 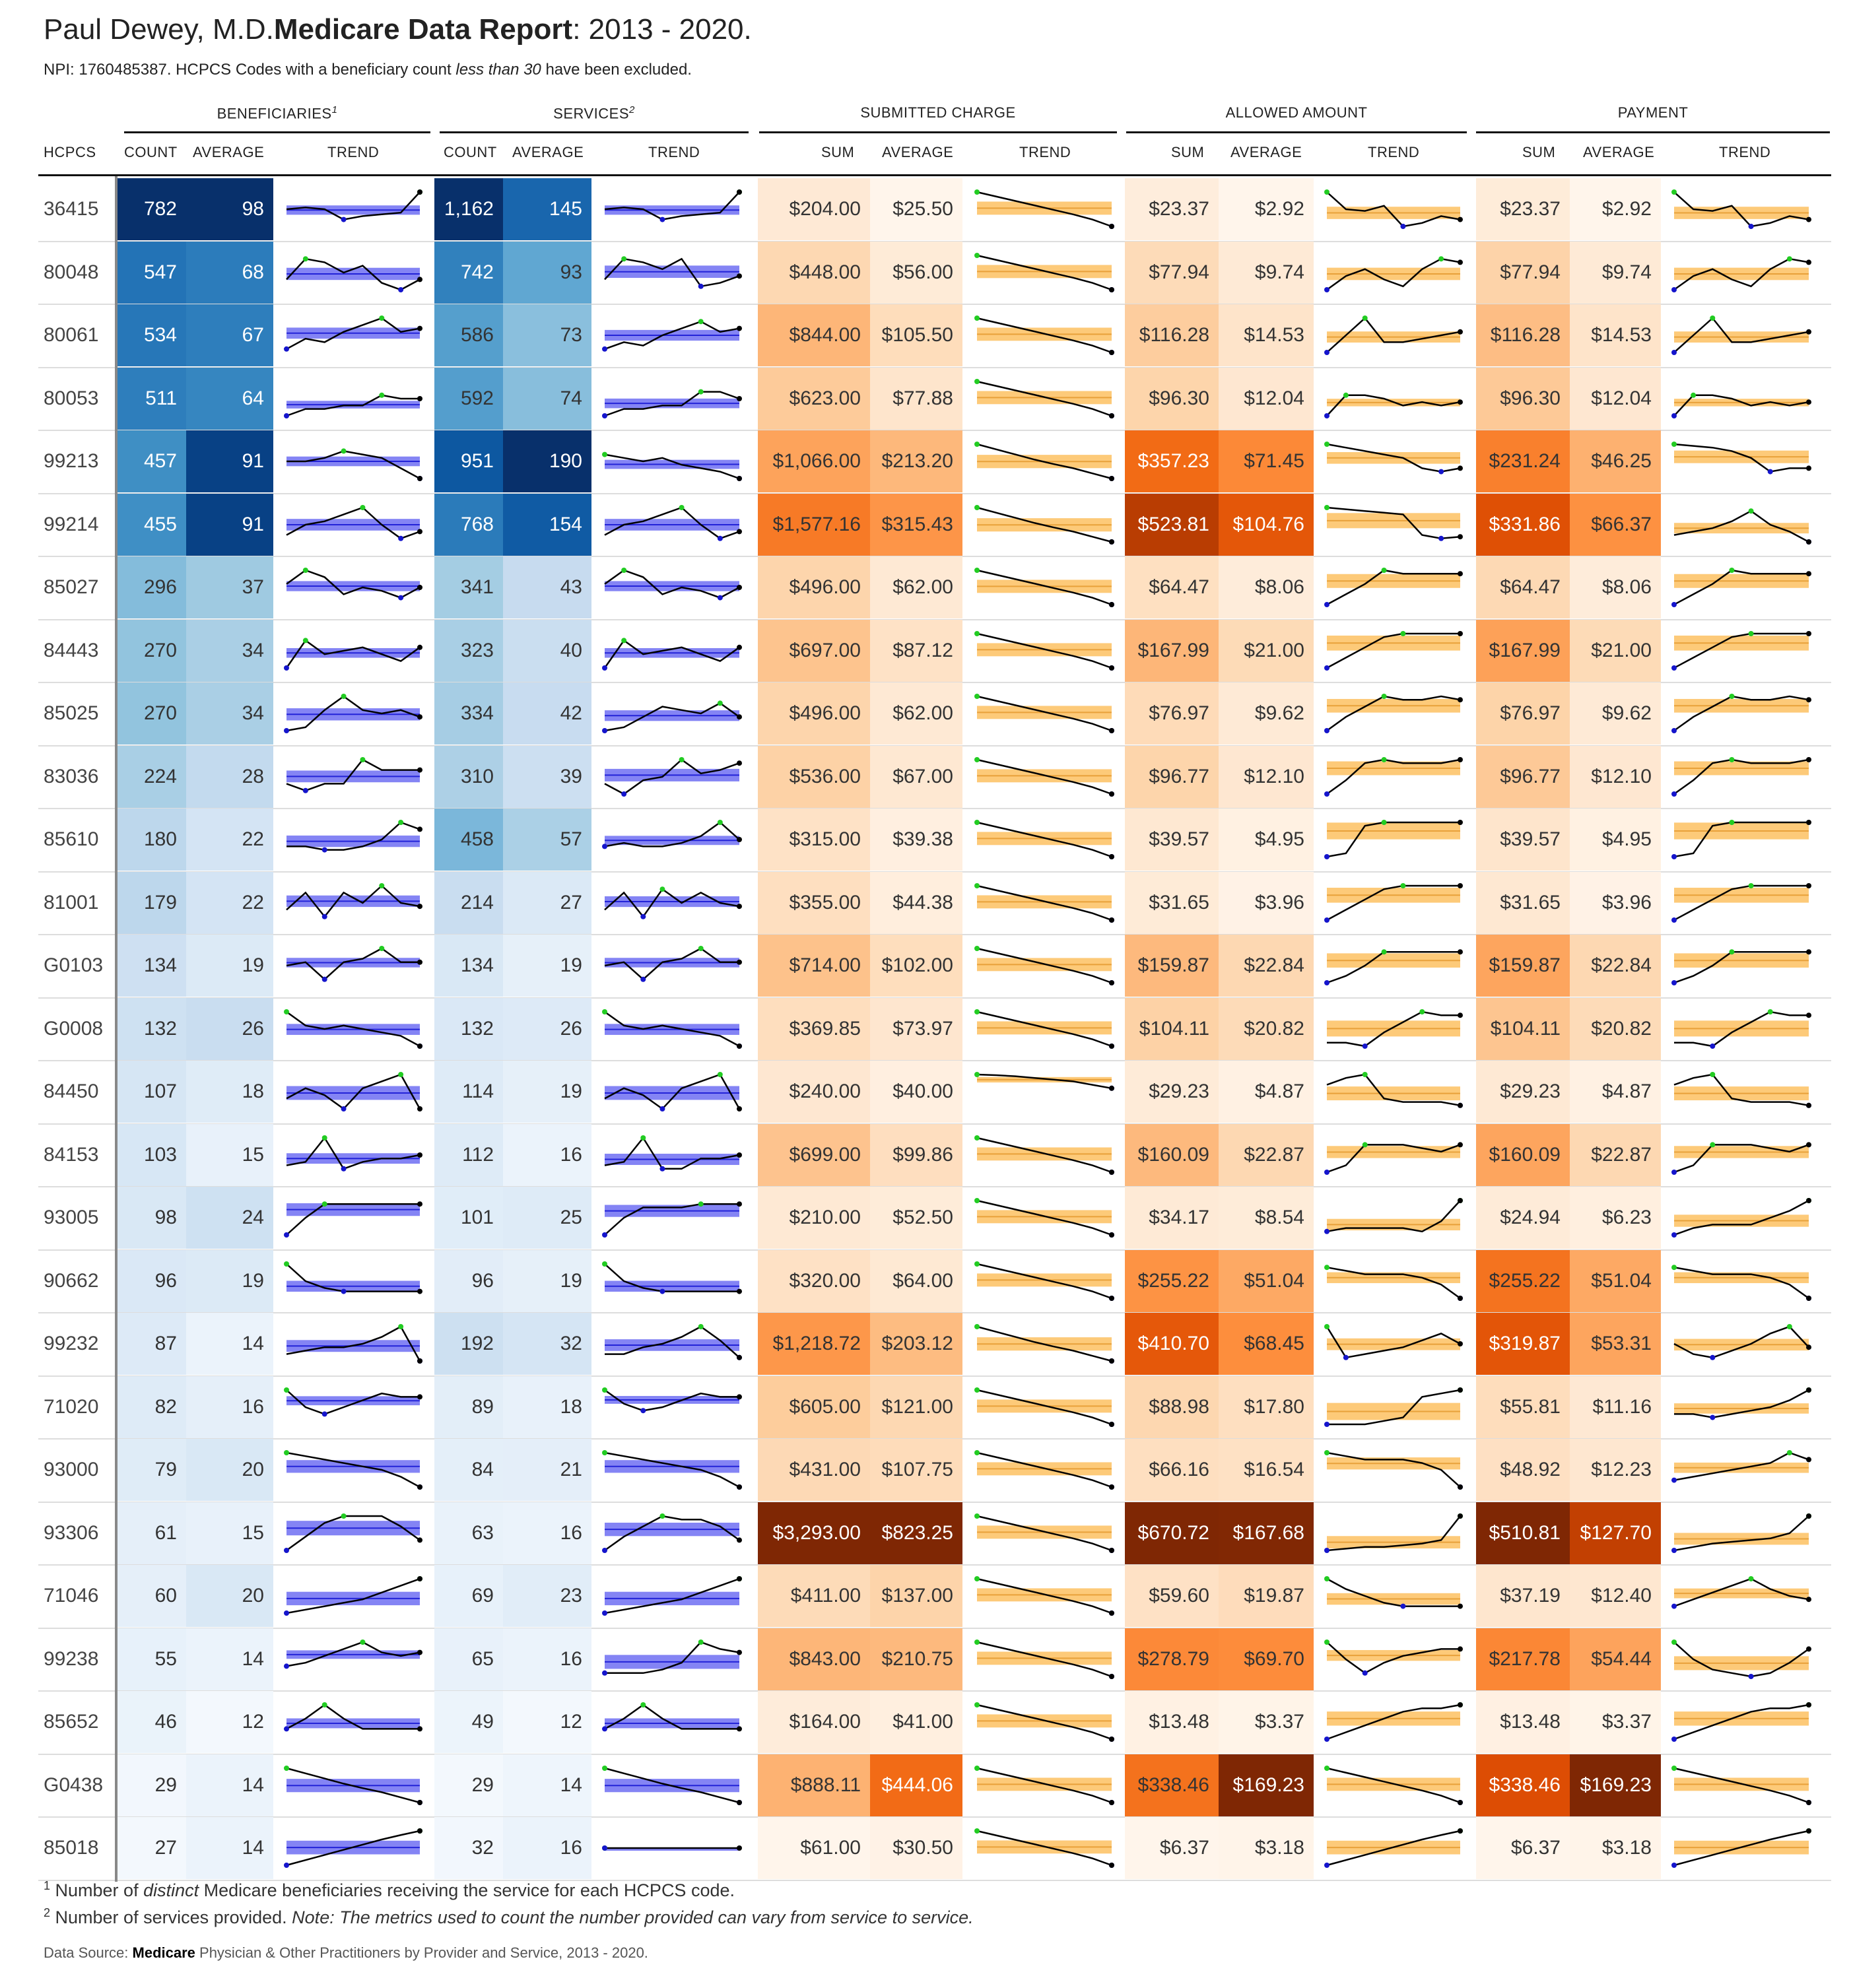 What do you see at coordinates (229, 1533) in the screenshot?
I see `ben-avg-cell: 15` at bounding box center [229, 1533].